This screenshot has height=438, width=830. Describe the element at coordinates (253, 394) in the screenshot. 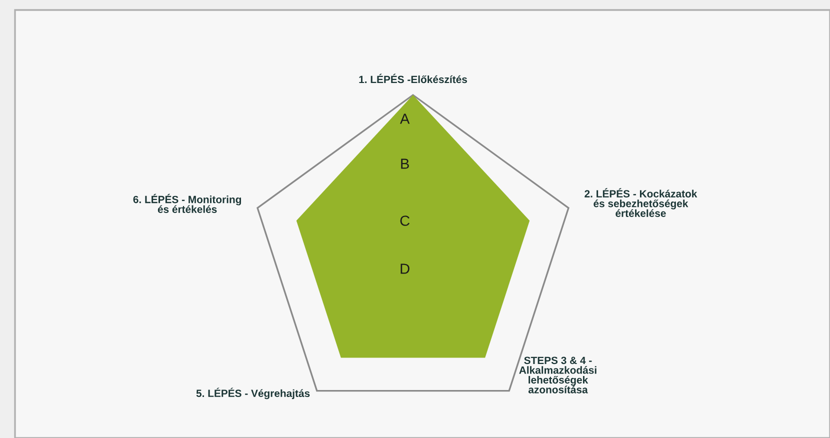

I see `spoke-label: 5. LÉPÉS - Végrehajtás` at that location.